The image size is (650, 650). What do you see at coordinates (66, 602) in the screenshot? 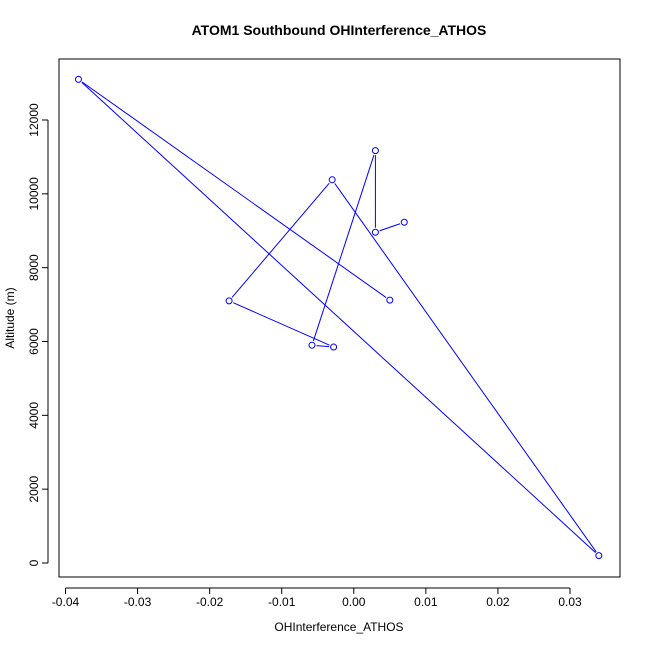
I see `x-tick-label: -0.04` at bounding box center [66, 602].